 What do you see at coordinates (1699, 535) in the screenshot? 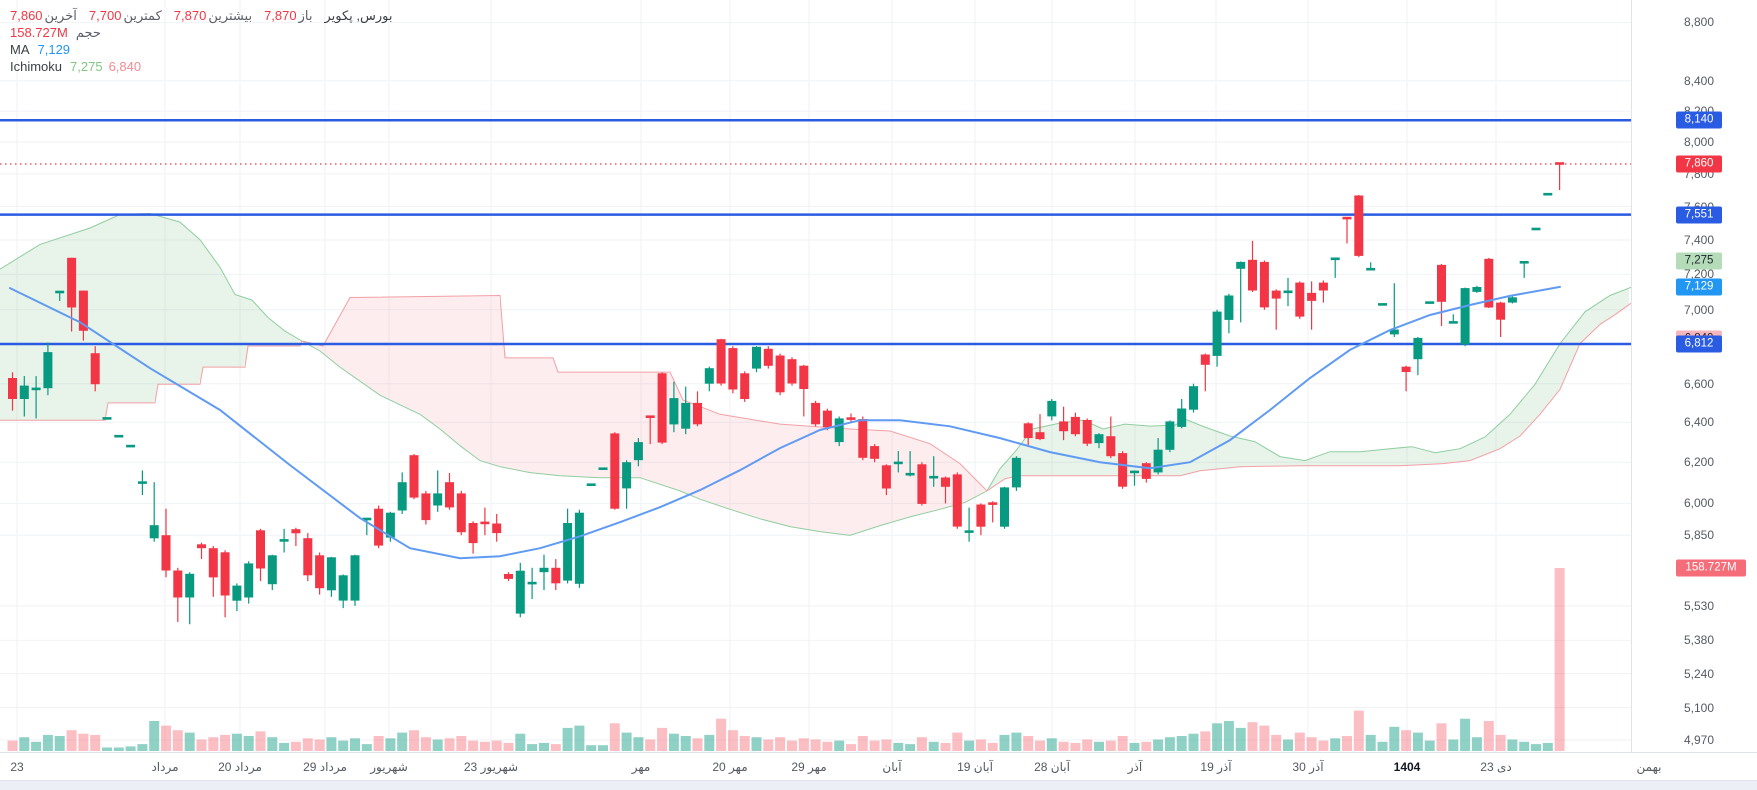
I see `price-tick-5850: 5,850` at bounding box center [1699, 535].